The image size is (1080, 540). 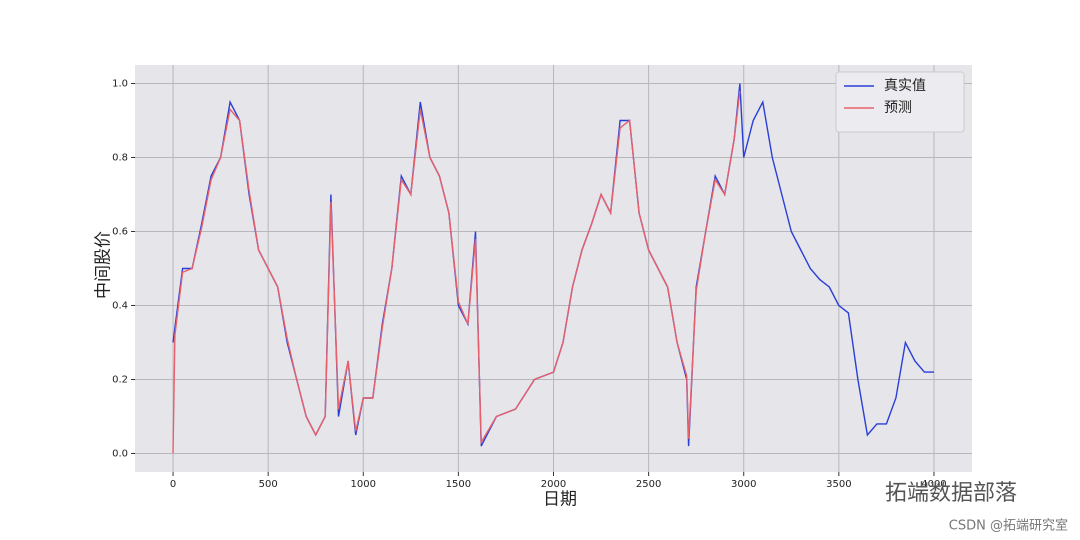 I want to click on x-tick-label: 1000, so click(x=363, y=484).